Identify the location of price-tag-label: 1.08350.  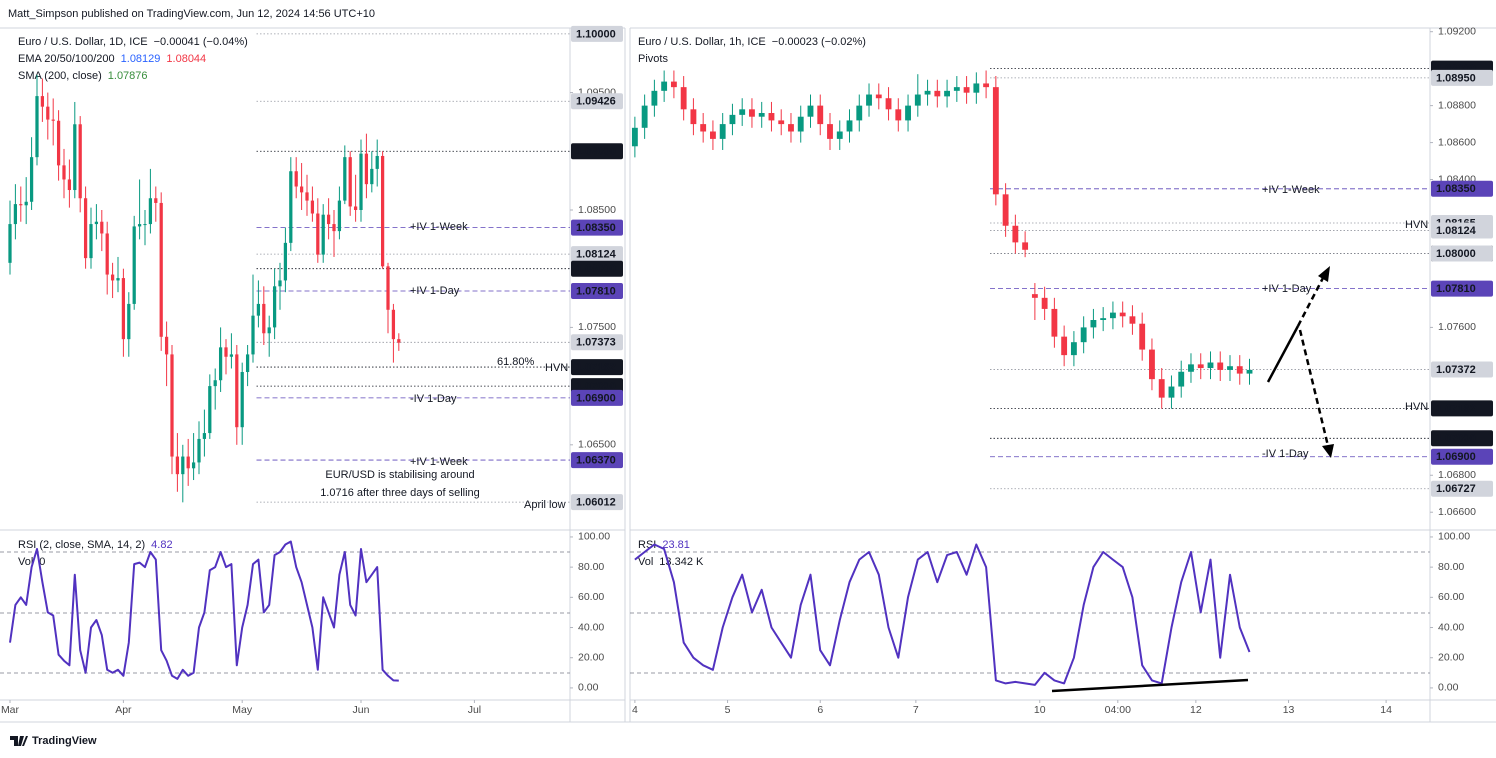
(1456, 189).